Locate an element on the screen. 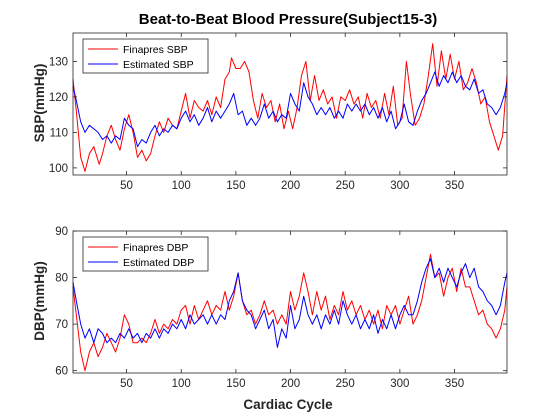 This screenshot has width=560, height=420. sbp-x-tick-label: 350 is located at coordinates (454, 186).